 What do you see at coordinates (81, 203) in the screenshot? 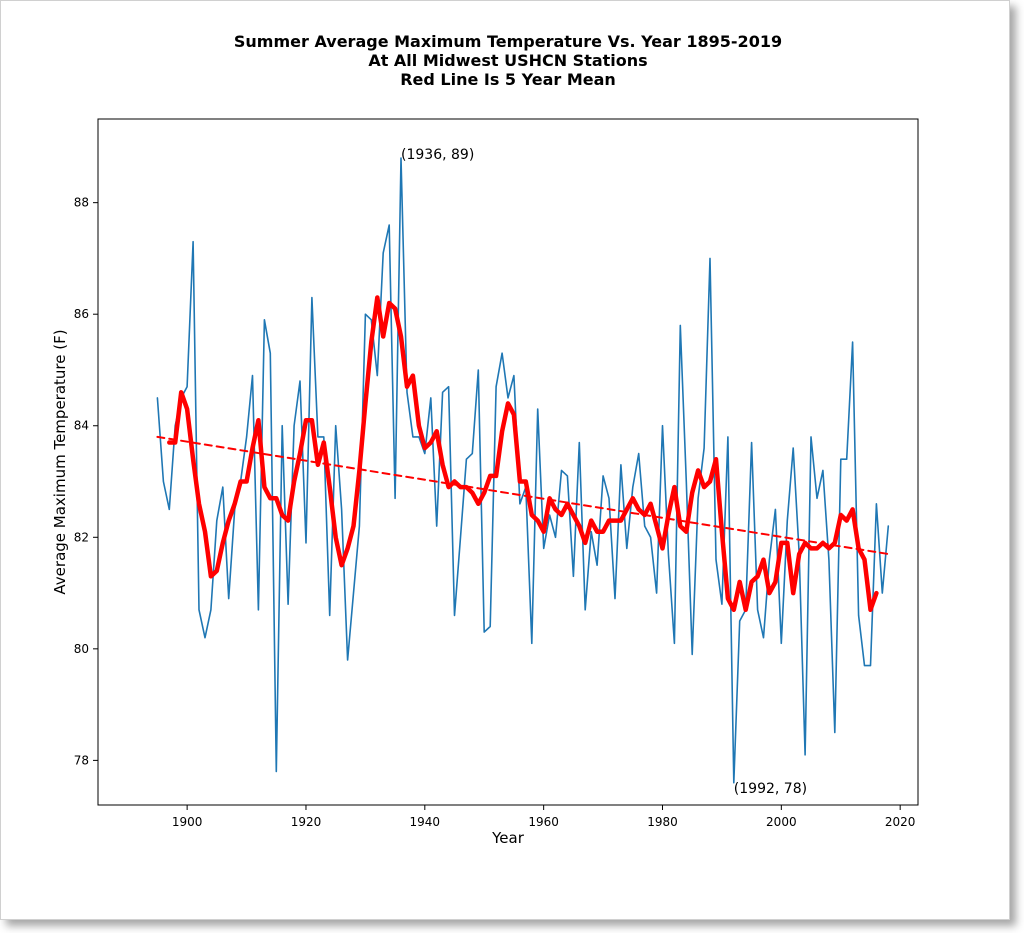
I see `y-tick-label: 88` at bounding box center [81, 203].